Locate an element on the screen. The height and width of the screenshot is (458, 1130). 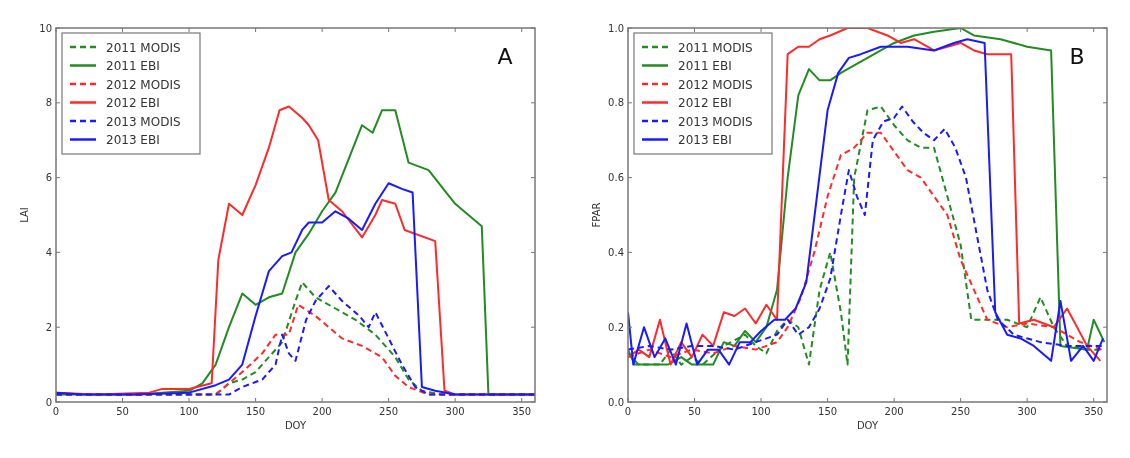
annotation: A is located at coordinates (505, 56).